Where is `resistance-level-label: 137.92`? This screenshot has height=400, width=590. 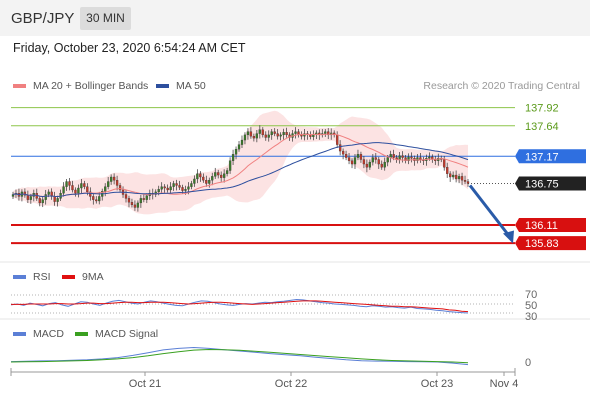 resistance-level-label: 137.92 is located at coordinates (542, 109).